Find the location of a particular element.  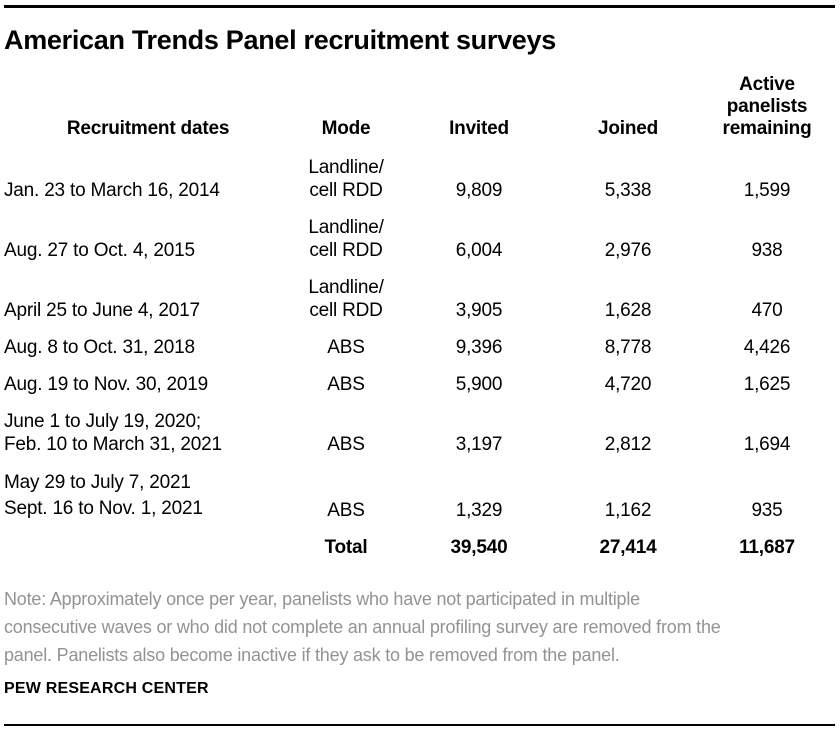

column-header-mode: Mode is located at coordinates (346, 128).